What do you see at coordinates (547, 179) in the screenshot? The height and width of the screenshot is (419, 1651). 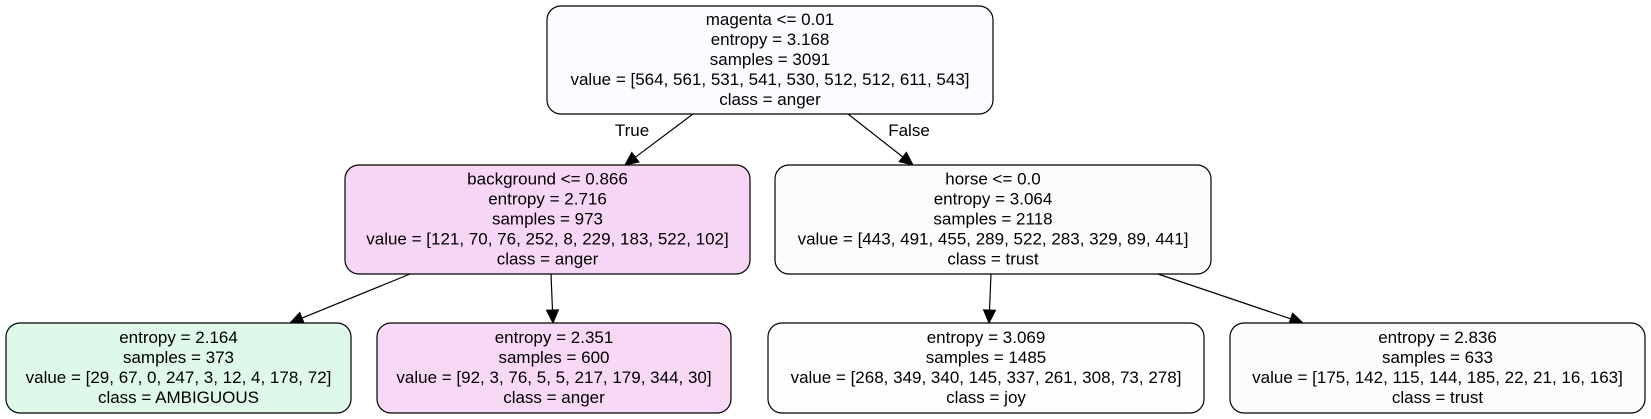 I see `node-line: background <= 0.866` at bounding box center [547, 179].